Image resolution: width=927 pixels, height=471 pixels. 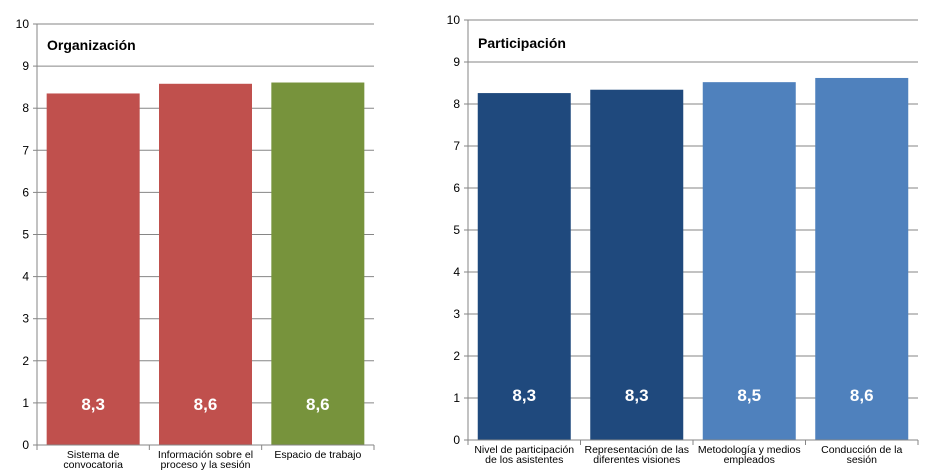 I want to click on chart-title: Participación, so click(x=522, y=43).